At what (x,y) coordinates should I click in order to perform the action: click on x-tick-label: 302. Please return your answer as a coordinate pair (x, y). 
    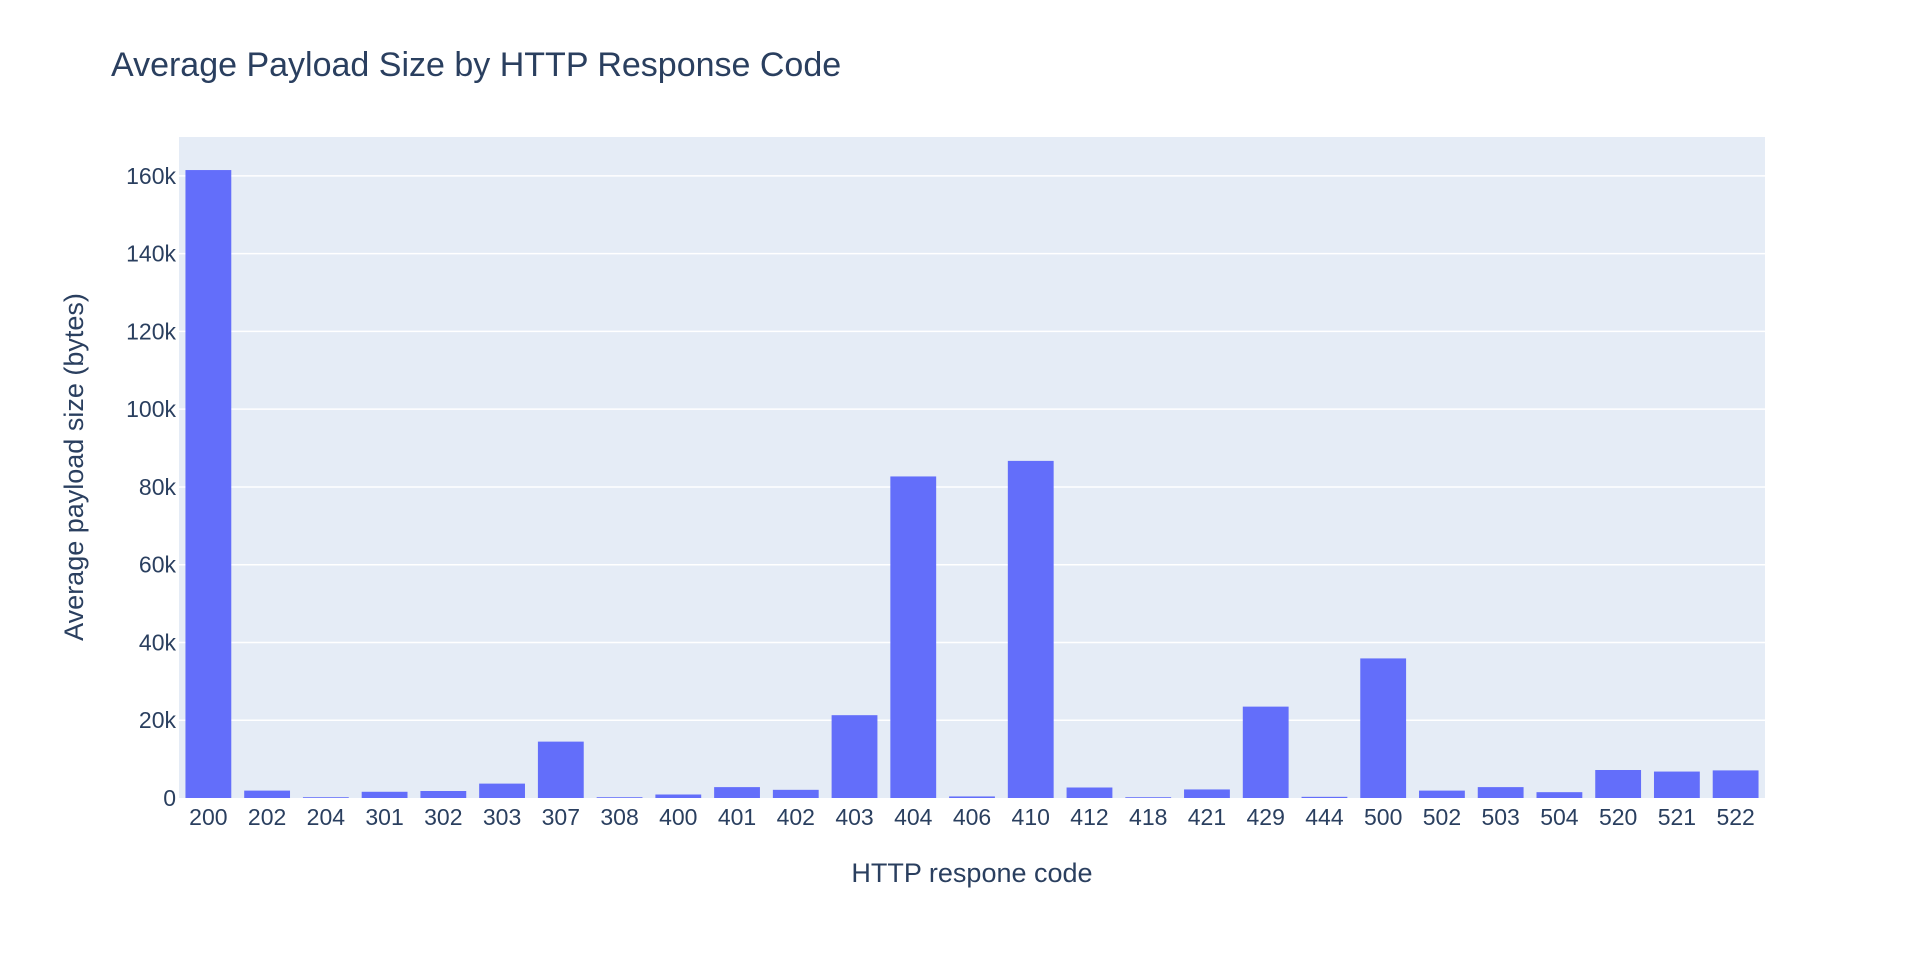
    Looking at the image, I should click on (443, 817).